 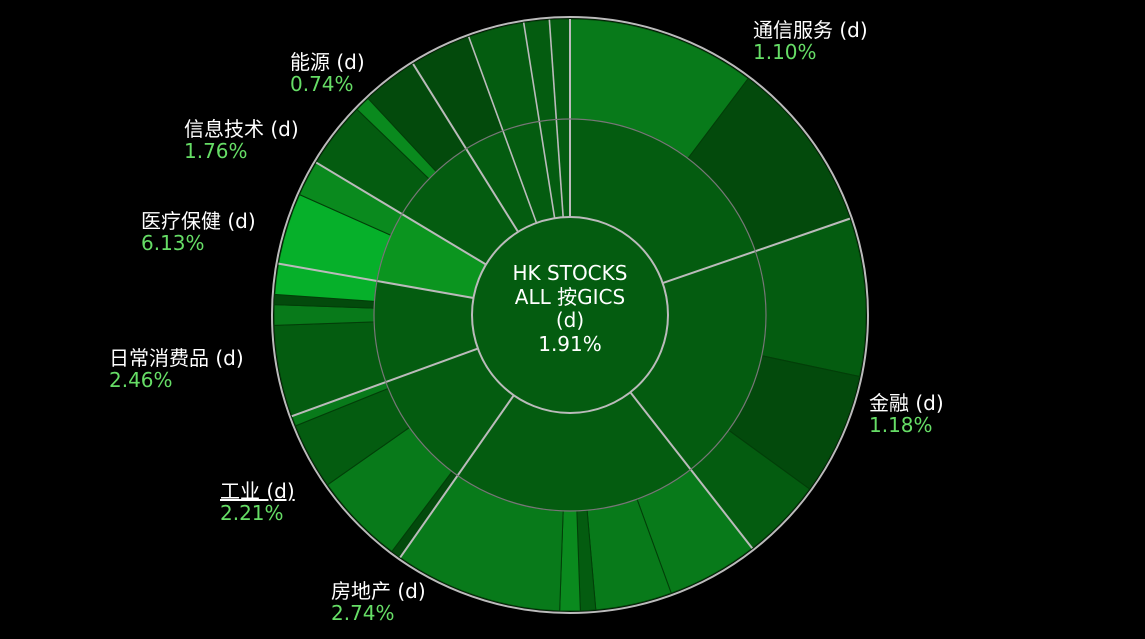 I want to click on center-title-line-3: (d), so click(x=570, y=320).